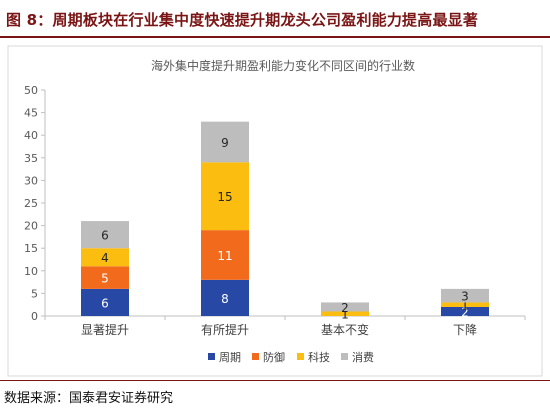  I want to click on chart-title: 海外集中度提升期盈利能力变化不同区间的行业数, so click(283, 65).